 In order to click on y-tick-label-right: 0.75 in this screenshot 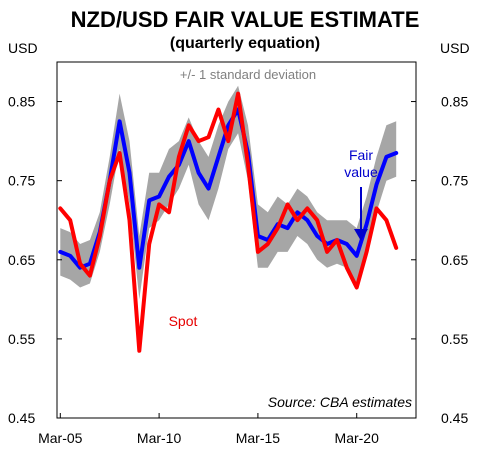, I will do `click(454, 181)`.